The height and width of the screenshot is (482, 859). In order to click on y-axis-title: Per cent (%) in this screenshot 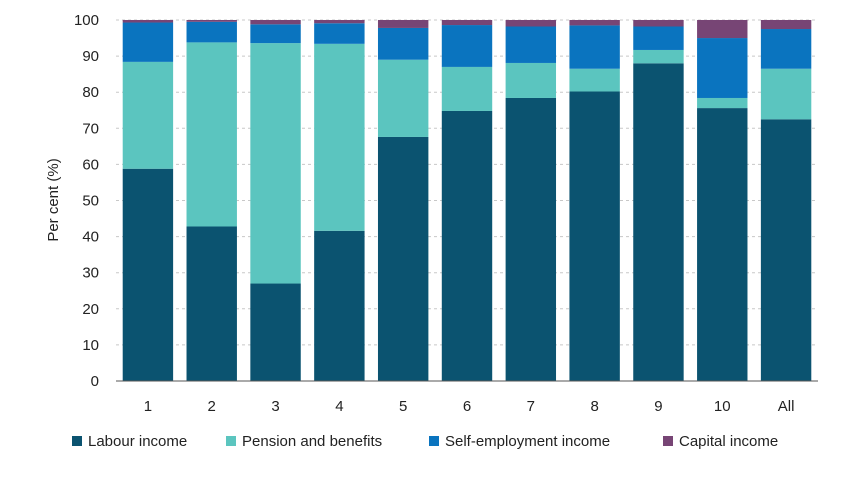, I will do `click(53, 199)`.